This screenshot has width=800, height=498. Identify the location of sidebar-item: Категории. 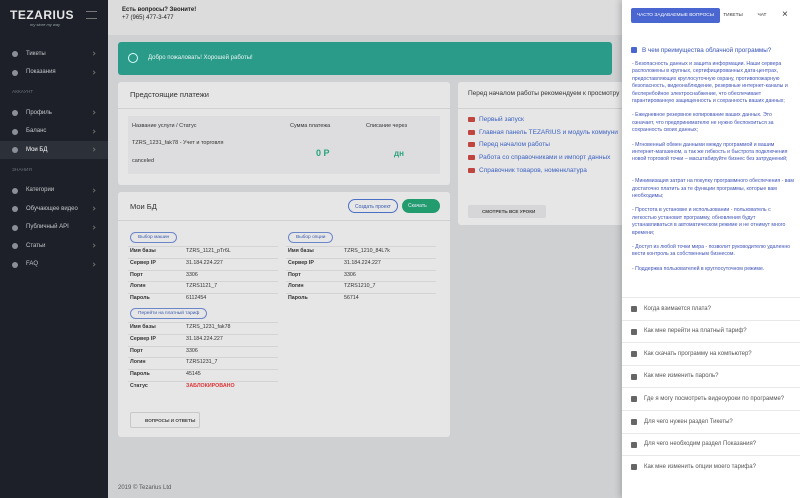
(54, 191).